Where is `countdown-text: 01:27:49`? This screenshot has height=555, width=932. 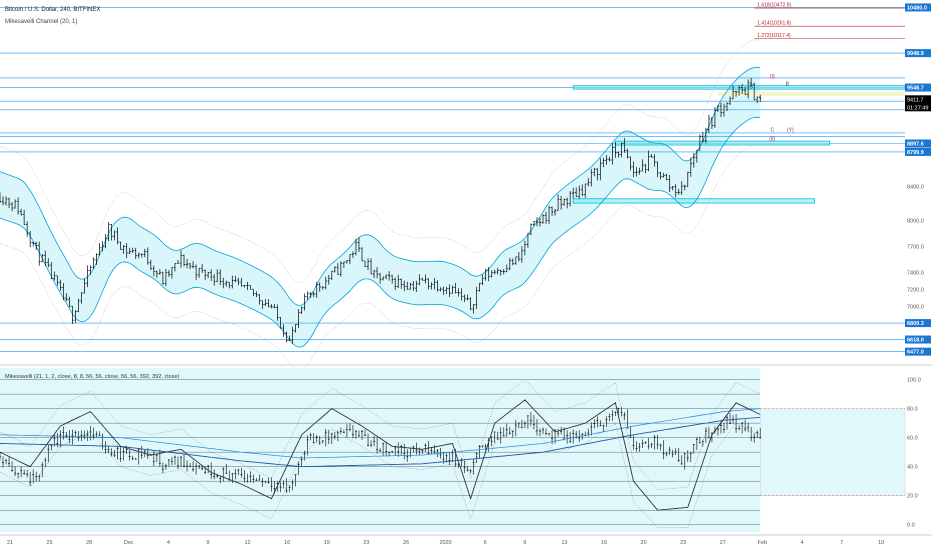
countdown-text: 01:27:49 is located at coordinates (917, 108).